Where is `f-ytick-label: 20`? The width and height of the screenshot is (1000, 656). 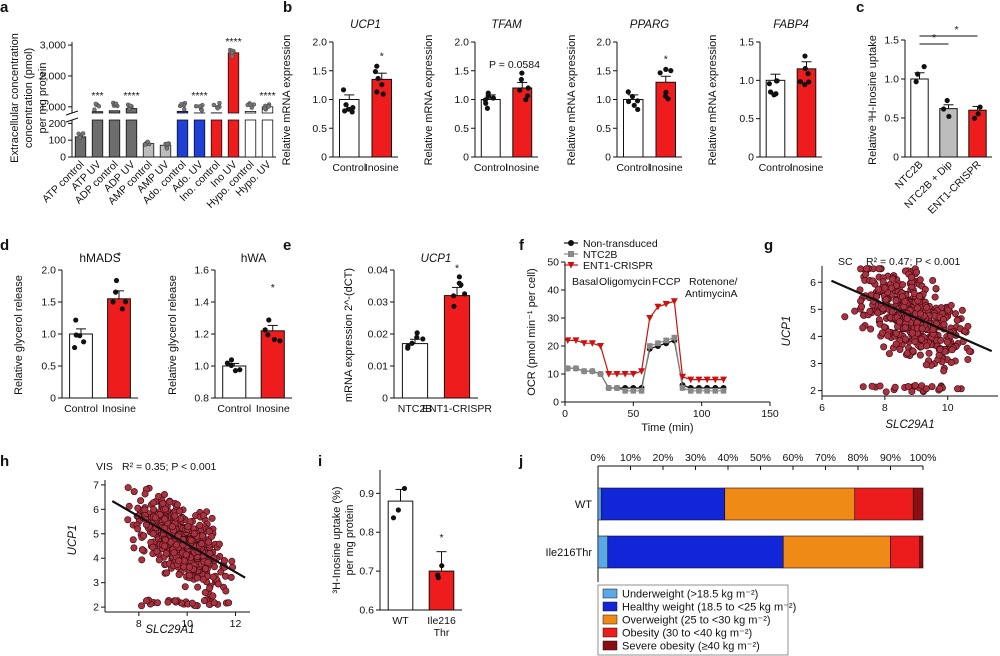
f-ytick-label: 20 is located at coordinates (553, 347).